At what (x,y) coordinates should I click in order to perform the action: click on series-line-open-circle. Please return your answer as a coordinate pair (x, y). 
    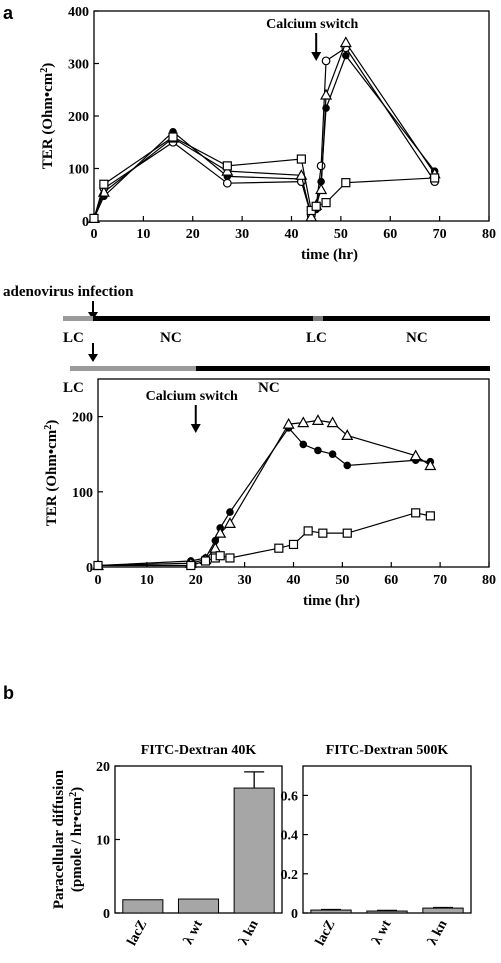
    Looking at the image, I should click on (264, 132).